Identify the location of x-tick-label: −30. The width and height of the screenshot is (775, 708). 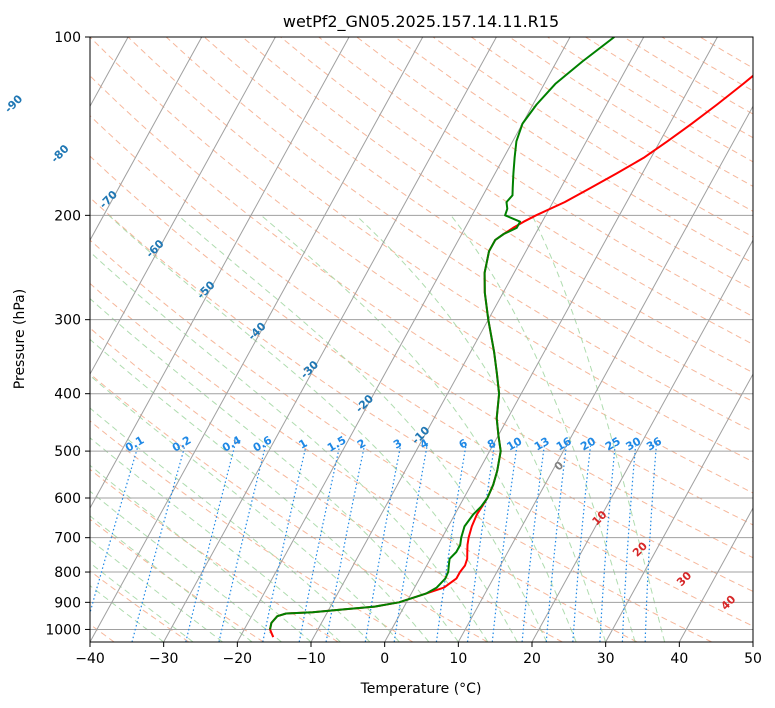
(164, 659).